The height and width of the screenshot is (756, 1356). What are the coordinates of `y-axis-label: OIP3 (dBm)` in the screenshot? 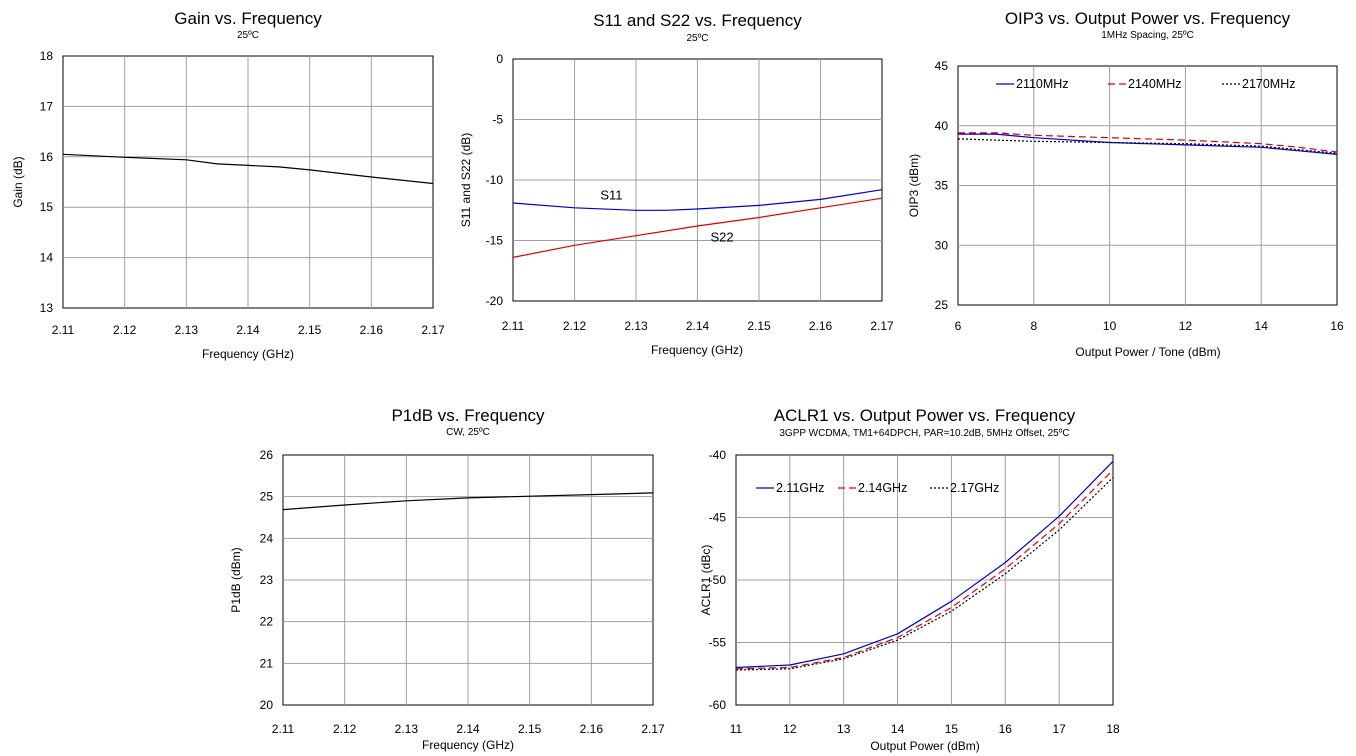 It's located at (914, 185).